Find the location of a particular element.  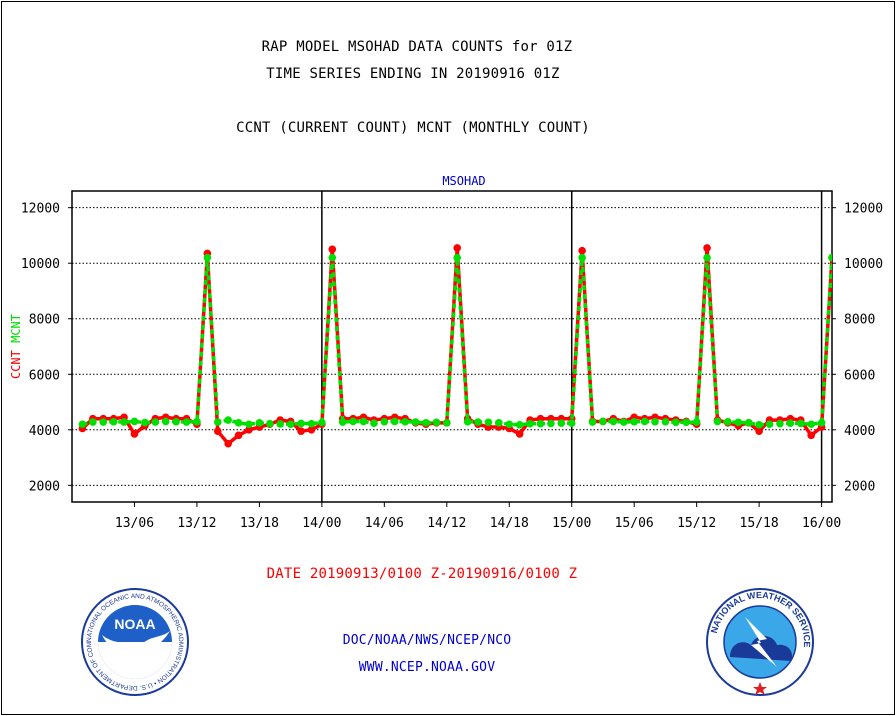

url-line: WWW.NCEP.NOAA.GOV is located at coordinates (427, 667).